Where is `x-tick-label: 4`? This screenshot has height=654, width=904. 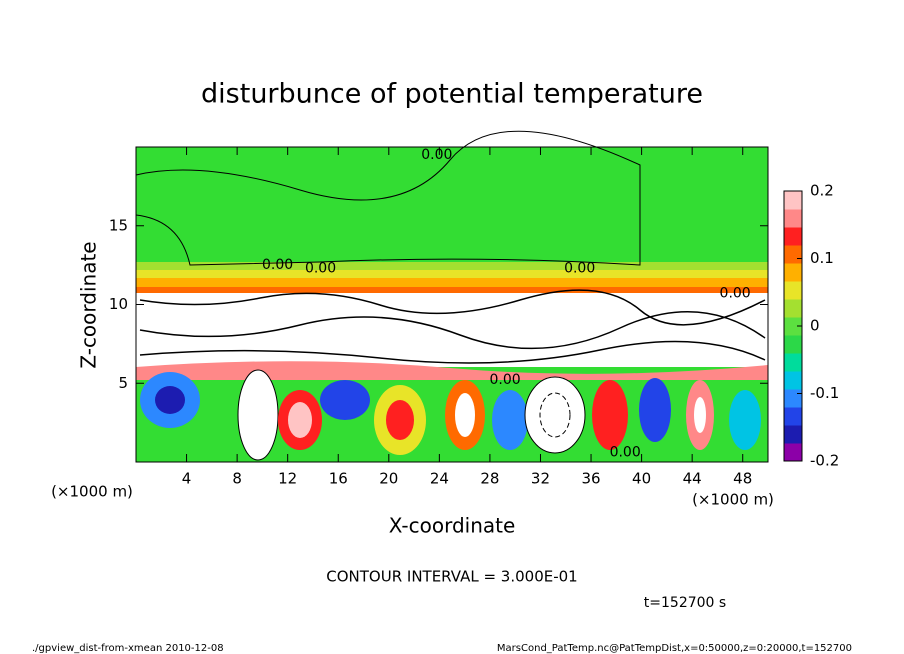
x-tick-label: 4 is located at coordinates (187, 479).